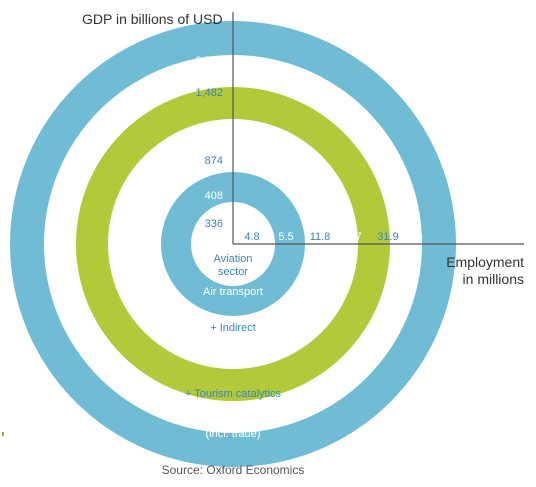  What do you see at coordinates (485, 262) in the screenshot?
I see `x-axis-title-line-1: Employment` at bounding box center [485, 262].